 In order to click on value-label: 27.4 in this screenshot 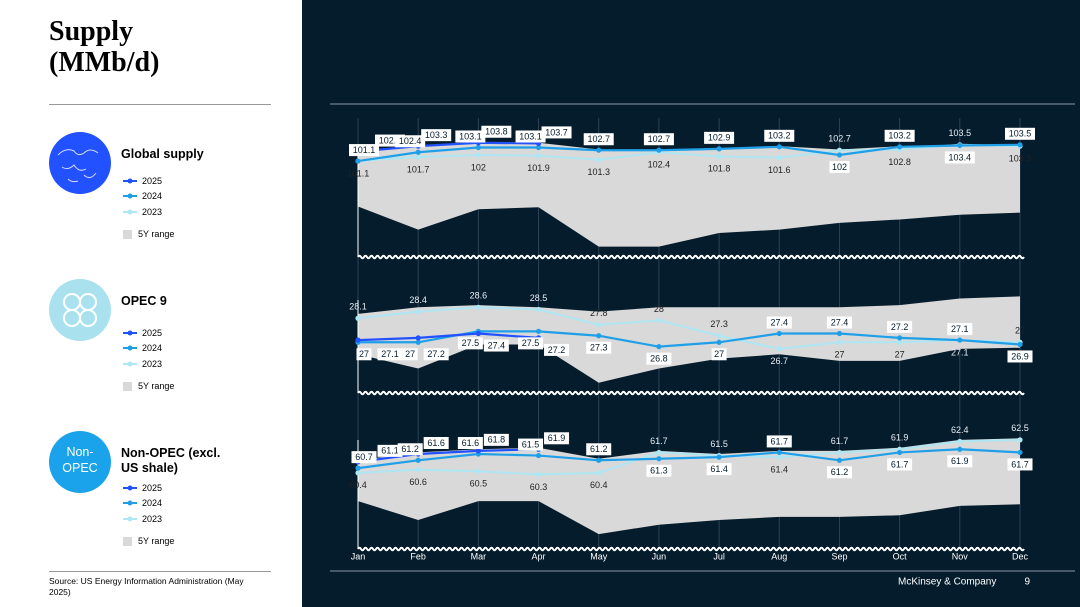, I will do `click(780, 322)`.